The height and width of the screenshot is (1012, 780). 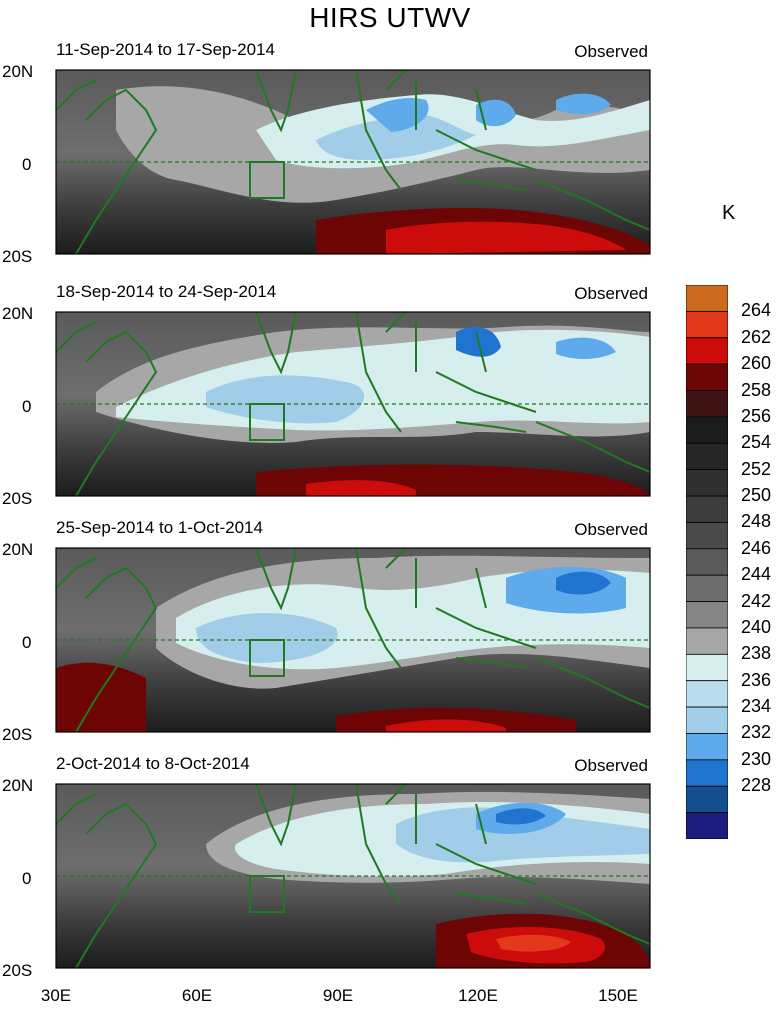 I want to click on colorbar-label: 238, so click(x=756, y=653).